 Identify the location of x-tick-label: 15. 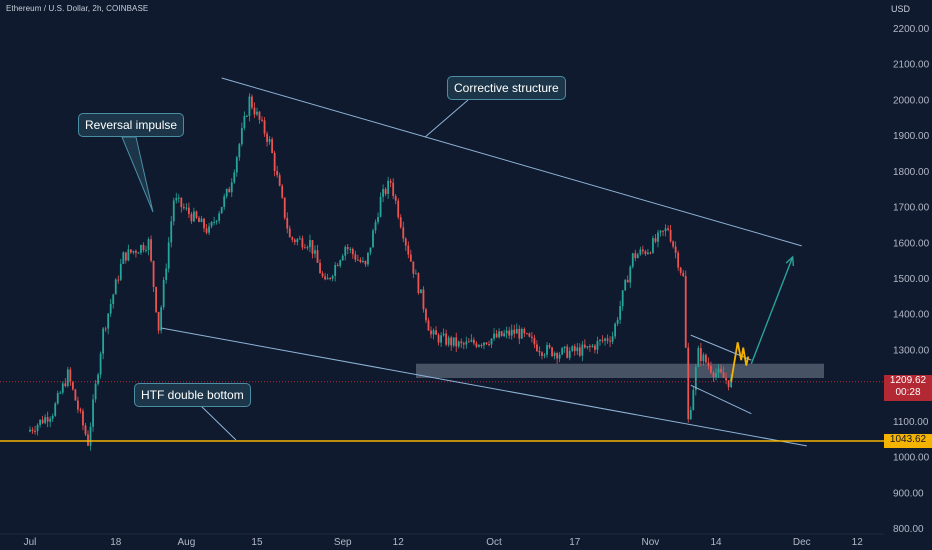
(257, 542).